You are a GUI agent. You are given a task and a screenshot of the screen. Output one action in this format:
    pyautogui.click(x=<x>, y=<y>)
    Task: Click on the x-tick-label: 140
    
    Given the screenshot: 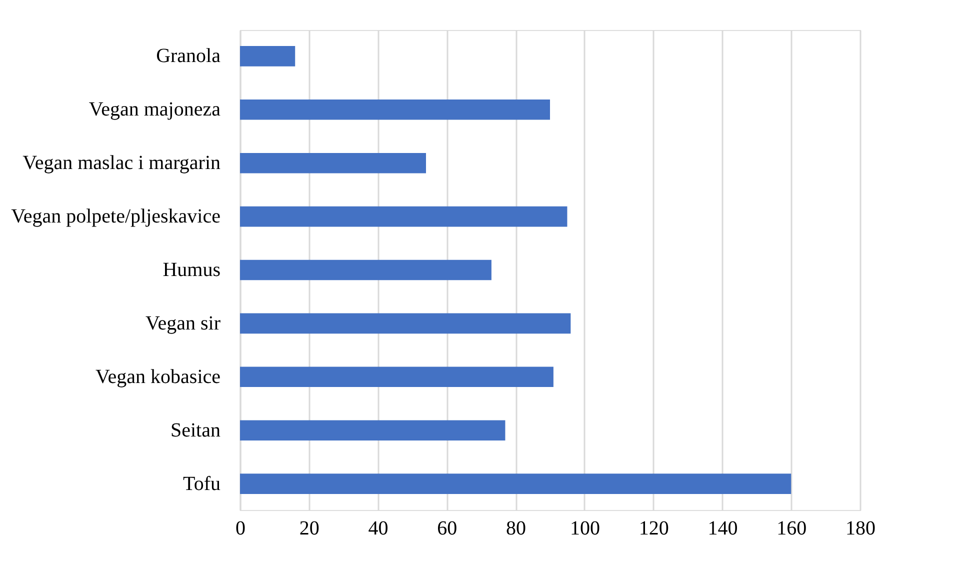 What is the action you would take?
    pyautogui.click(x=723, y=529)
    